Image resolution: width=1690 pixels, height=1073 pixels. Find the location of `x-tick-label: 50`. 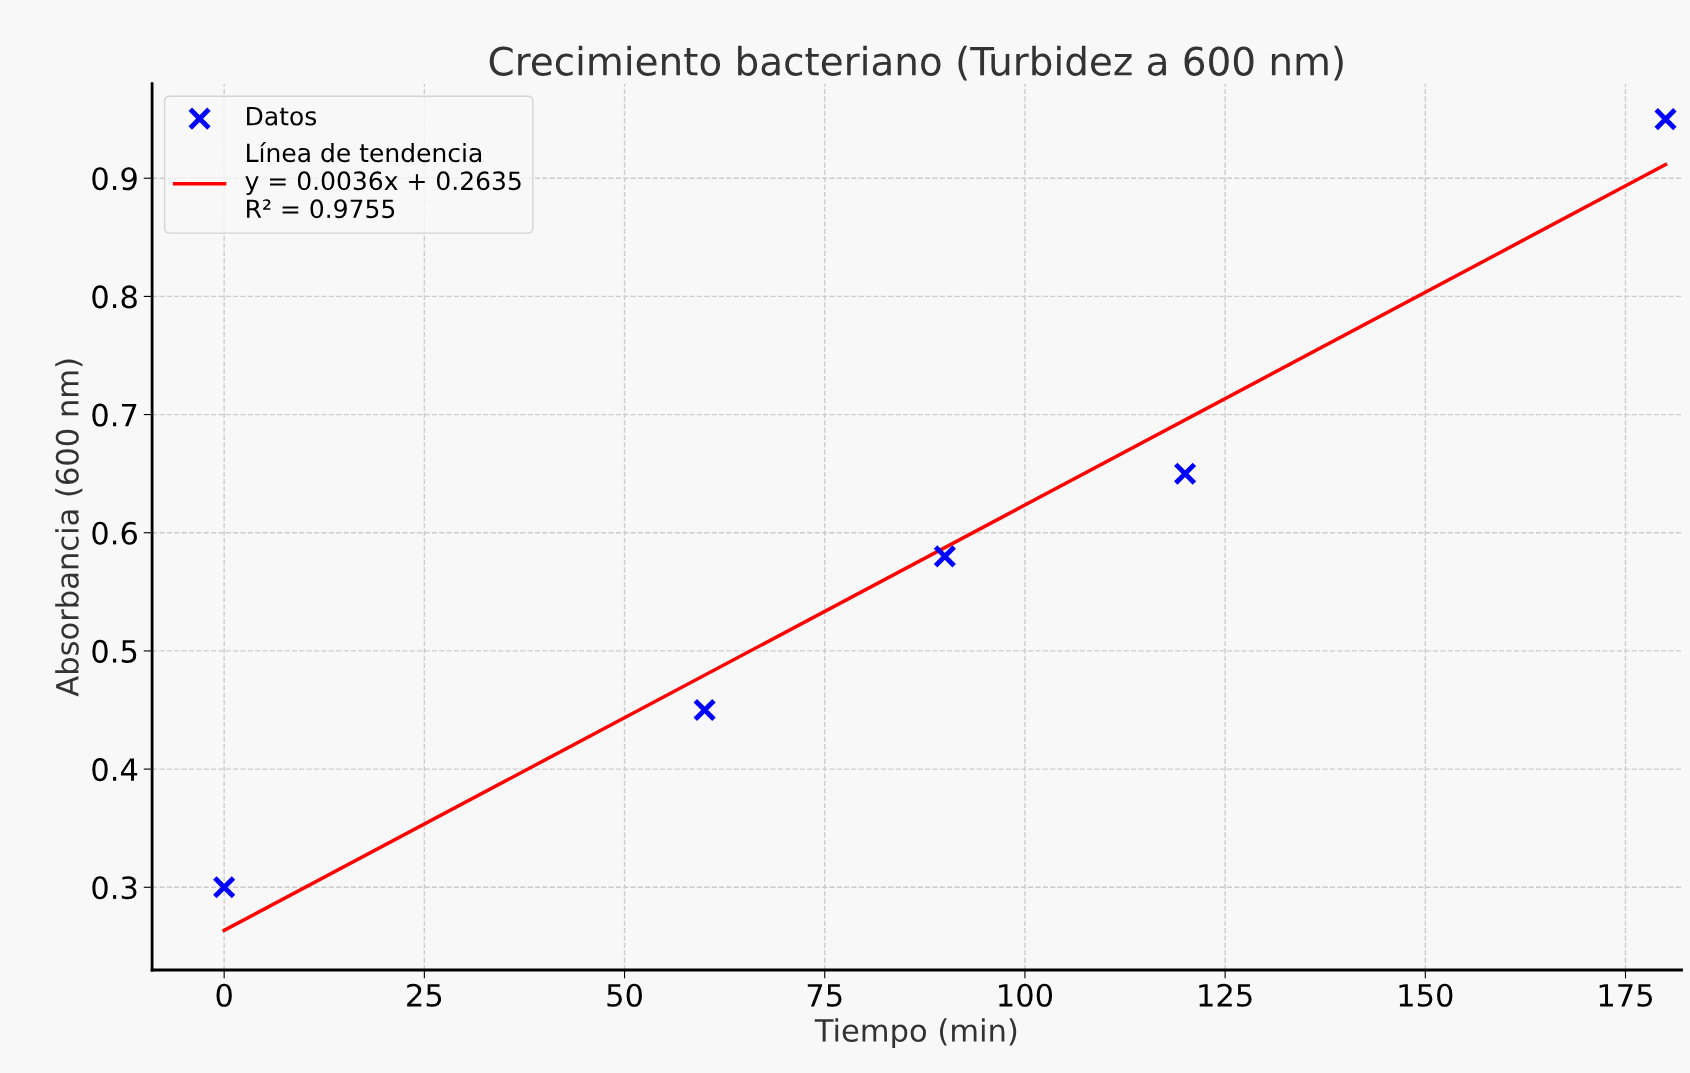

x-tick-label: 50 is located at coordinates (624, 995).